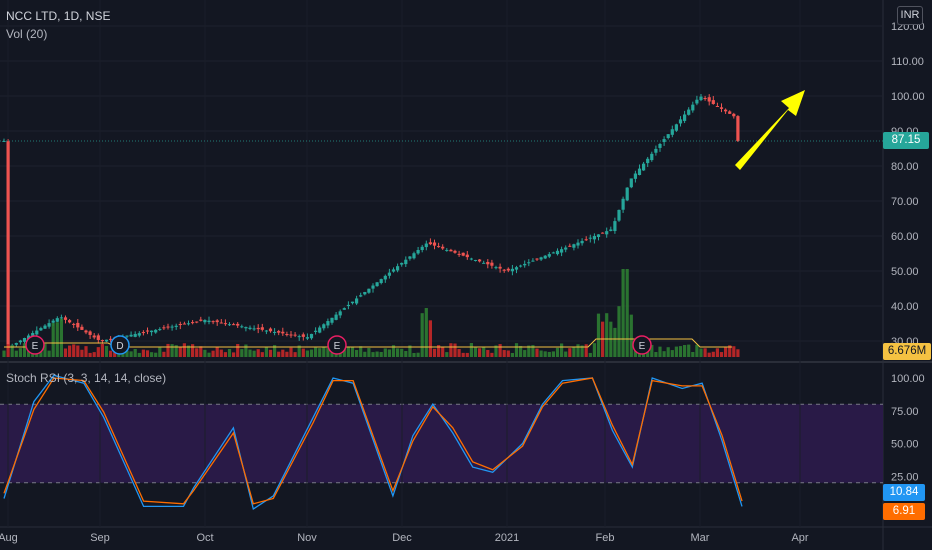 The width and height of the screenshot is (932, 550). I want to click on symbol-title: NCC LTD, 1D, NSE, so click(58, 16).